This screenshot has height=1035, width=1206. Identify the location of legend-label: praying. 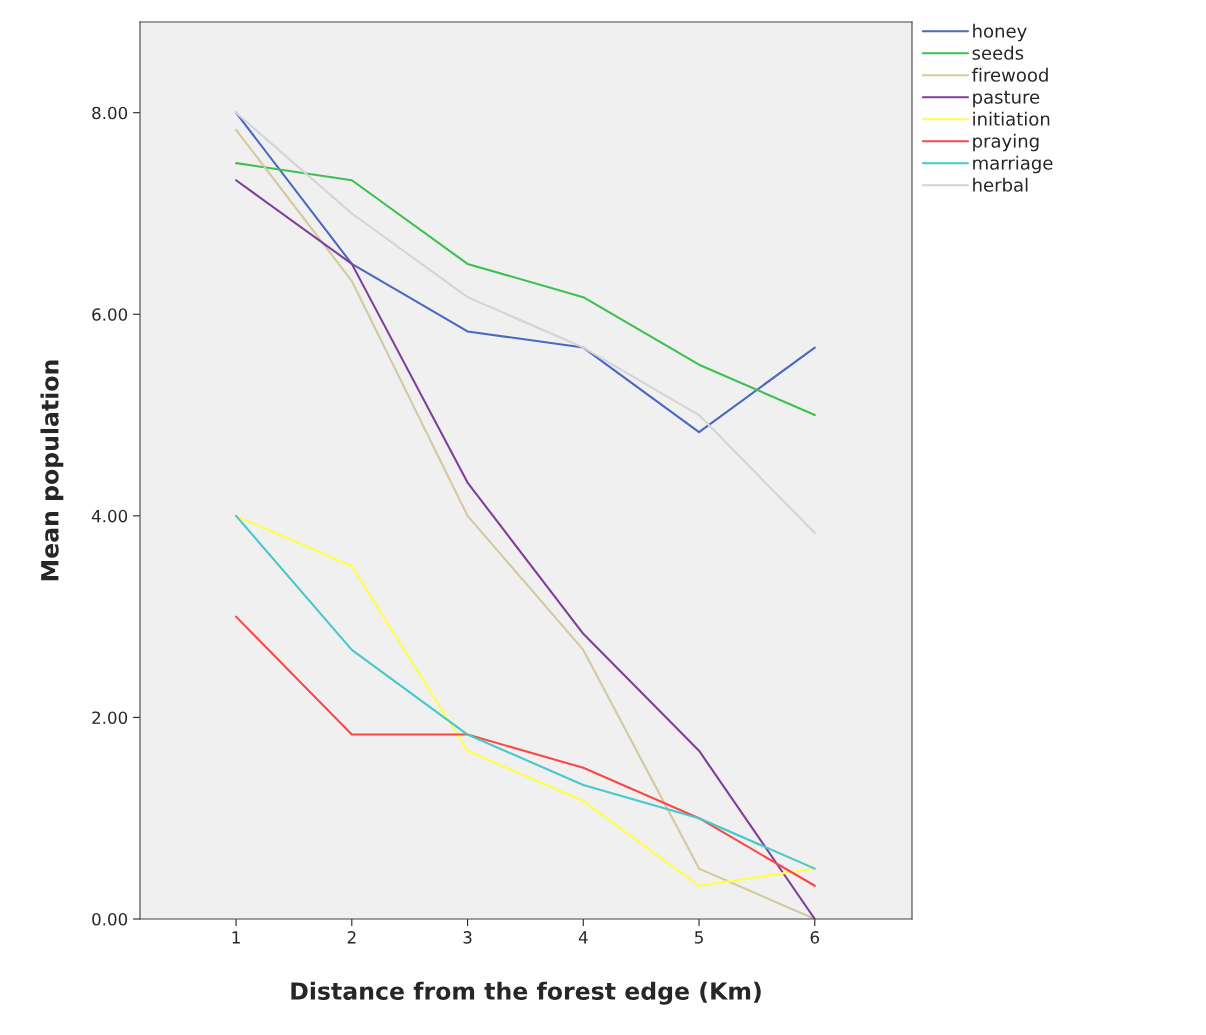
(1006, 142).